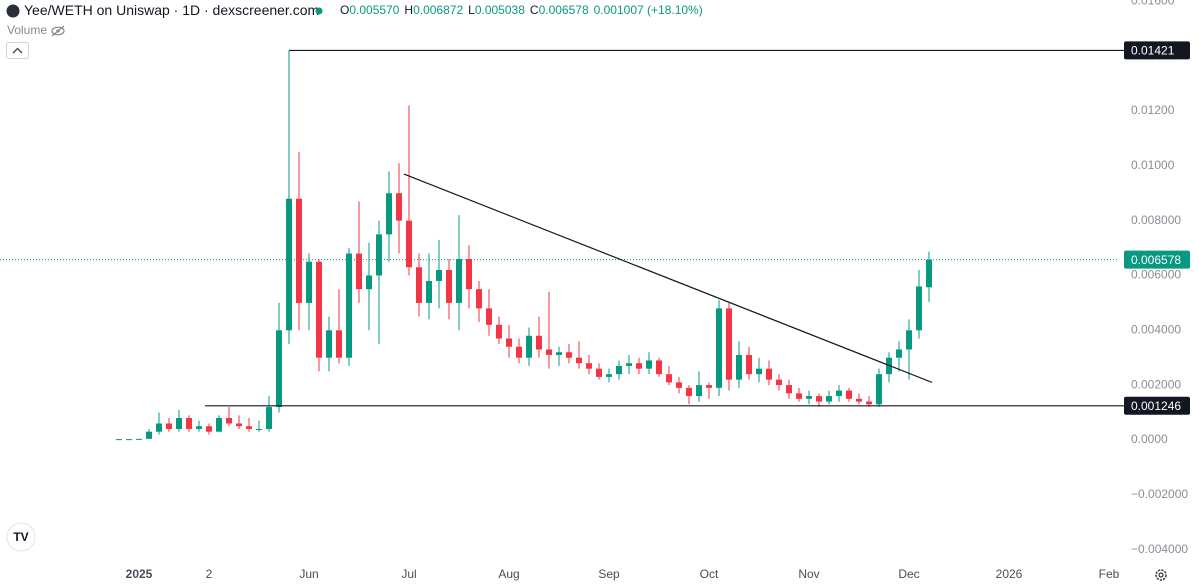  What do you see at coordinates (408, 574) in the screenshot?
I see `x-tick-label: Jul` at bounding box center [408, 574].